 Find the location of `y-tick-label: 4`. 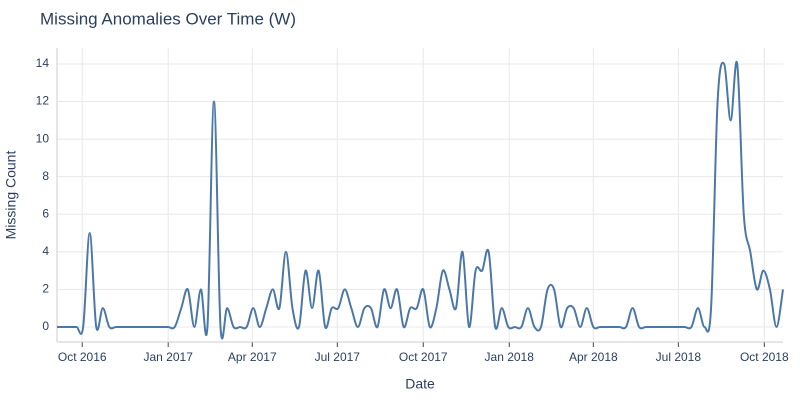

y-tick-label: 4 is located at coordinates (45, 251).